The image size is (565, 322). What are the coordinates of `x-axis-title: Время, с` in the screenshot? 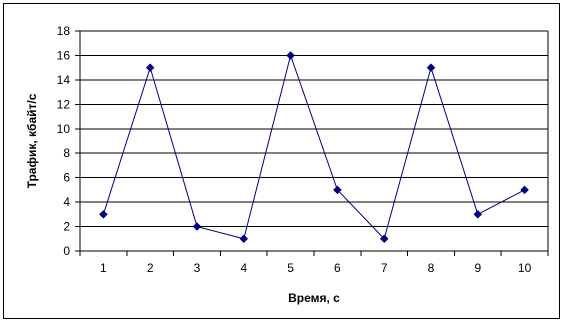 It's located at (314, 298).